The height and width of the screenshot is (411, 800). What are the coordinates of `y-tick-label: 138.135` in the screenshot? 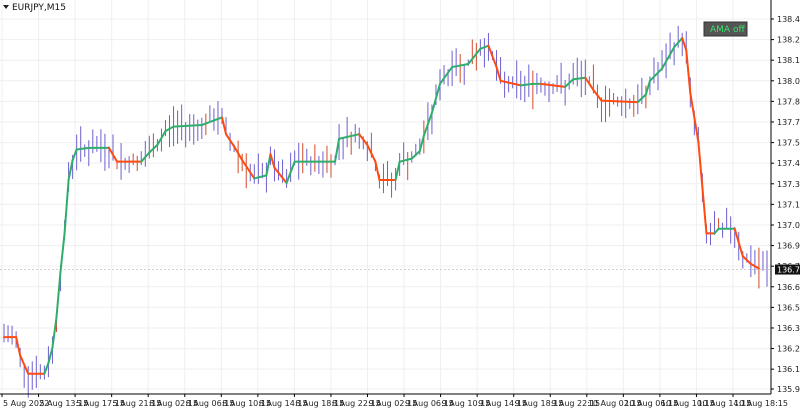 It's located at (788, 60).